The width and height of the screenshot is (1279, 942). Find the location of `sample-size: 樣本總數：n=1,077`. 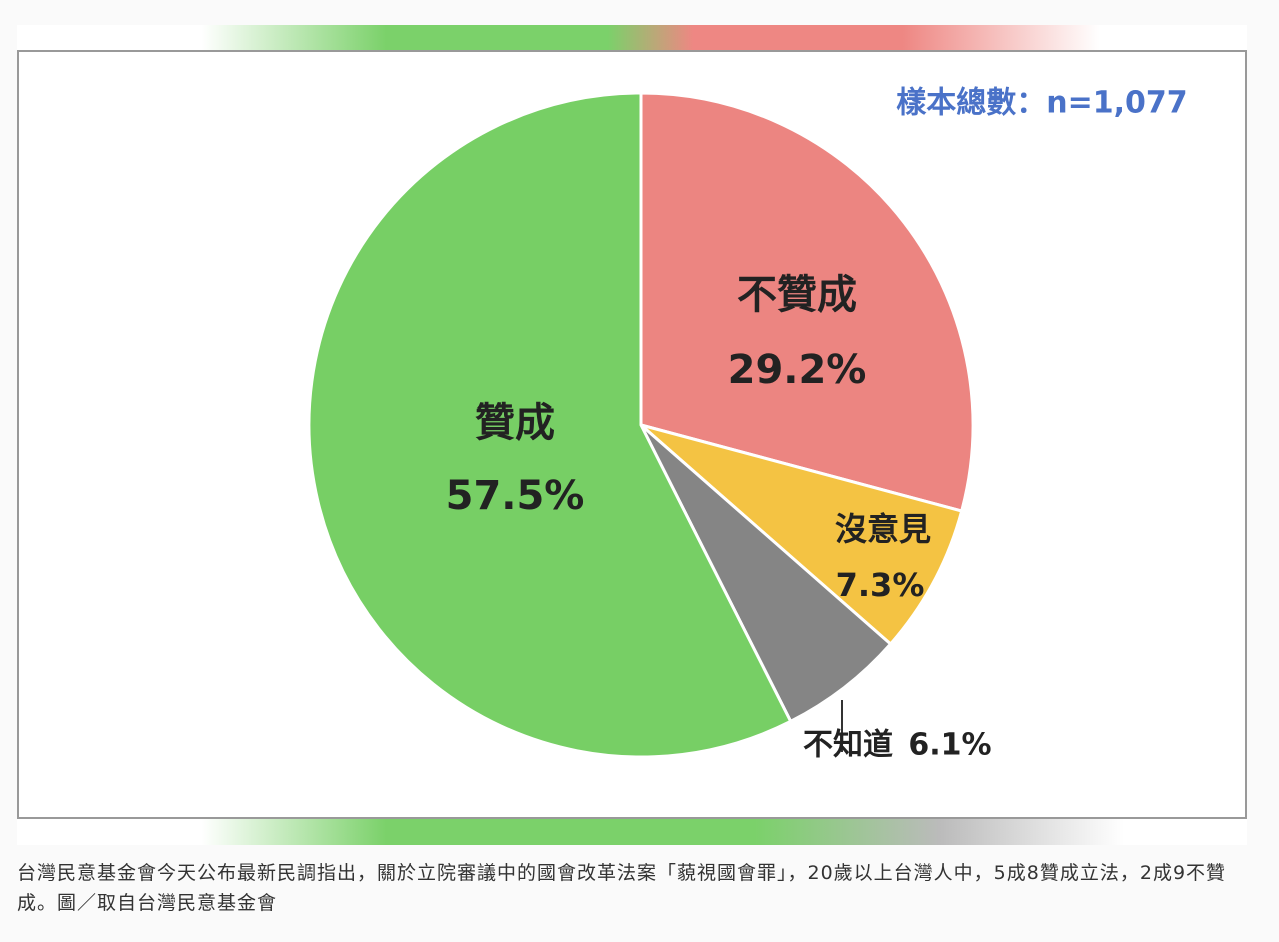

sample-size: 樣本總數：n=1,077 is located at coordinates (1041, 103).